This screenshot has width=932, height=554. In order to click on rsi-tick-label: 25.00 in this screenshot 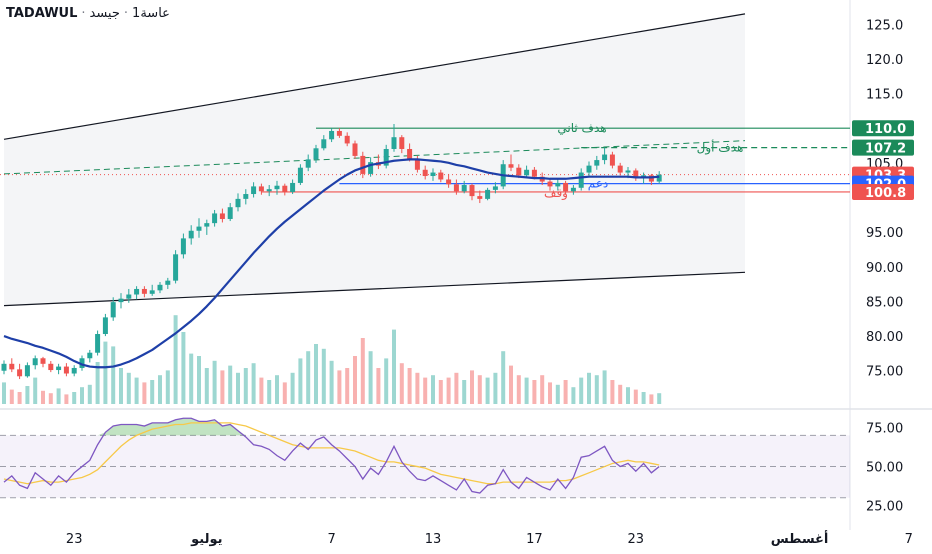, I will do `click(884, 507)`.